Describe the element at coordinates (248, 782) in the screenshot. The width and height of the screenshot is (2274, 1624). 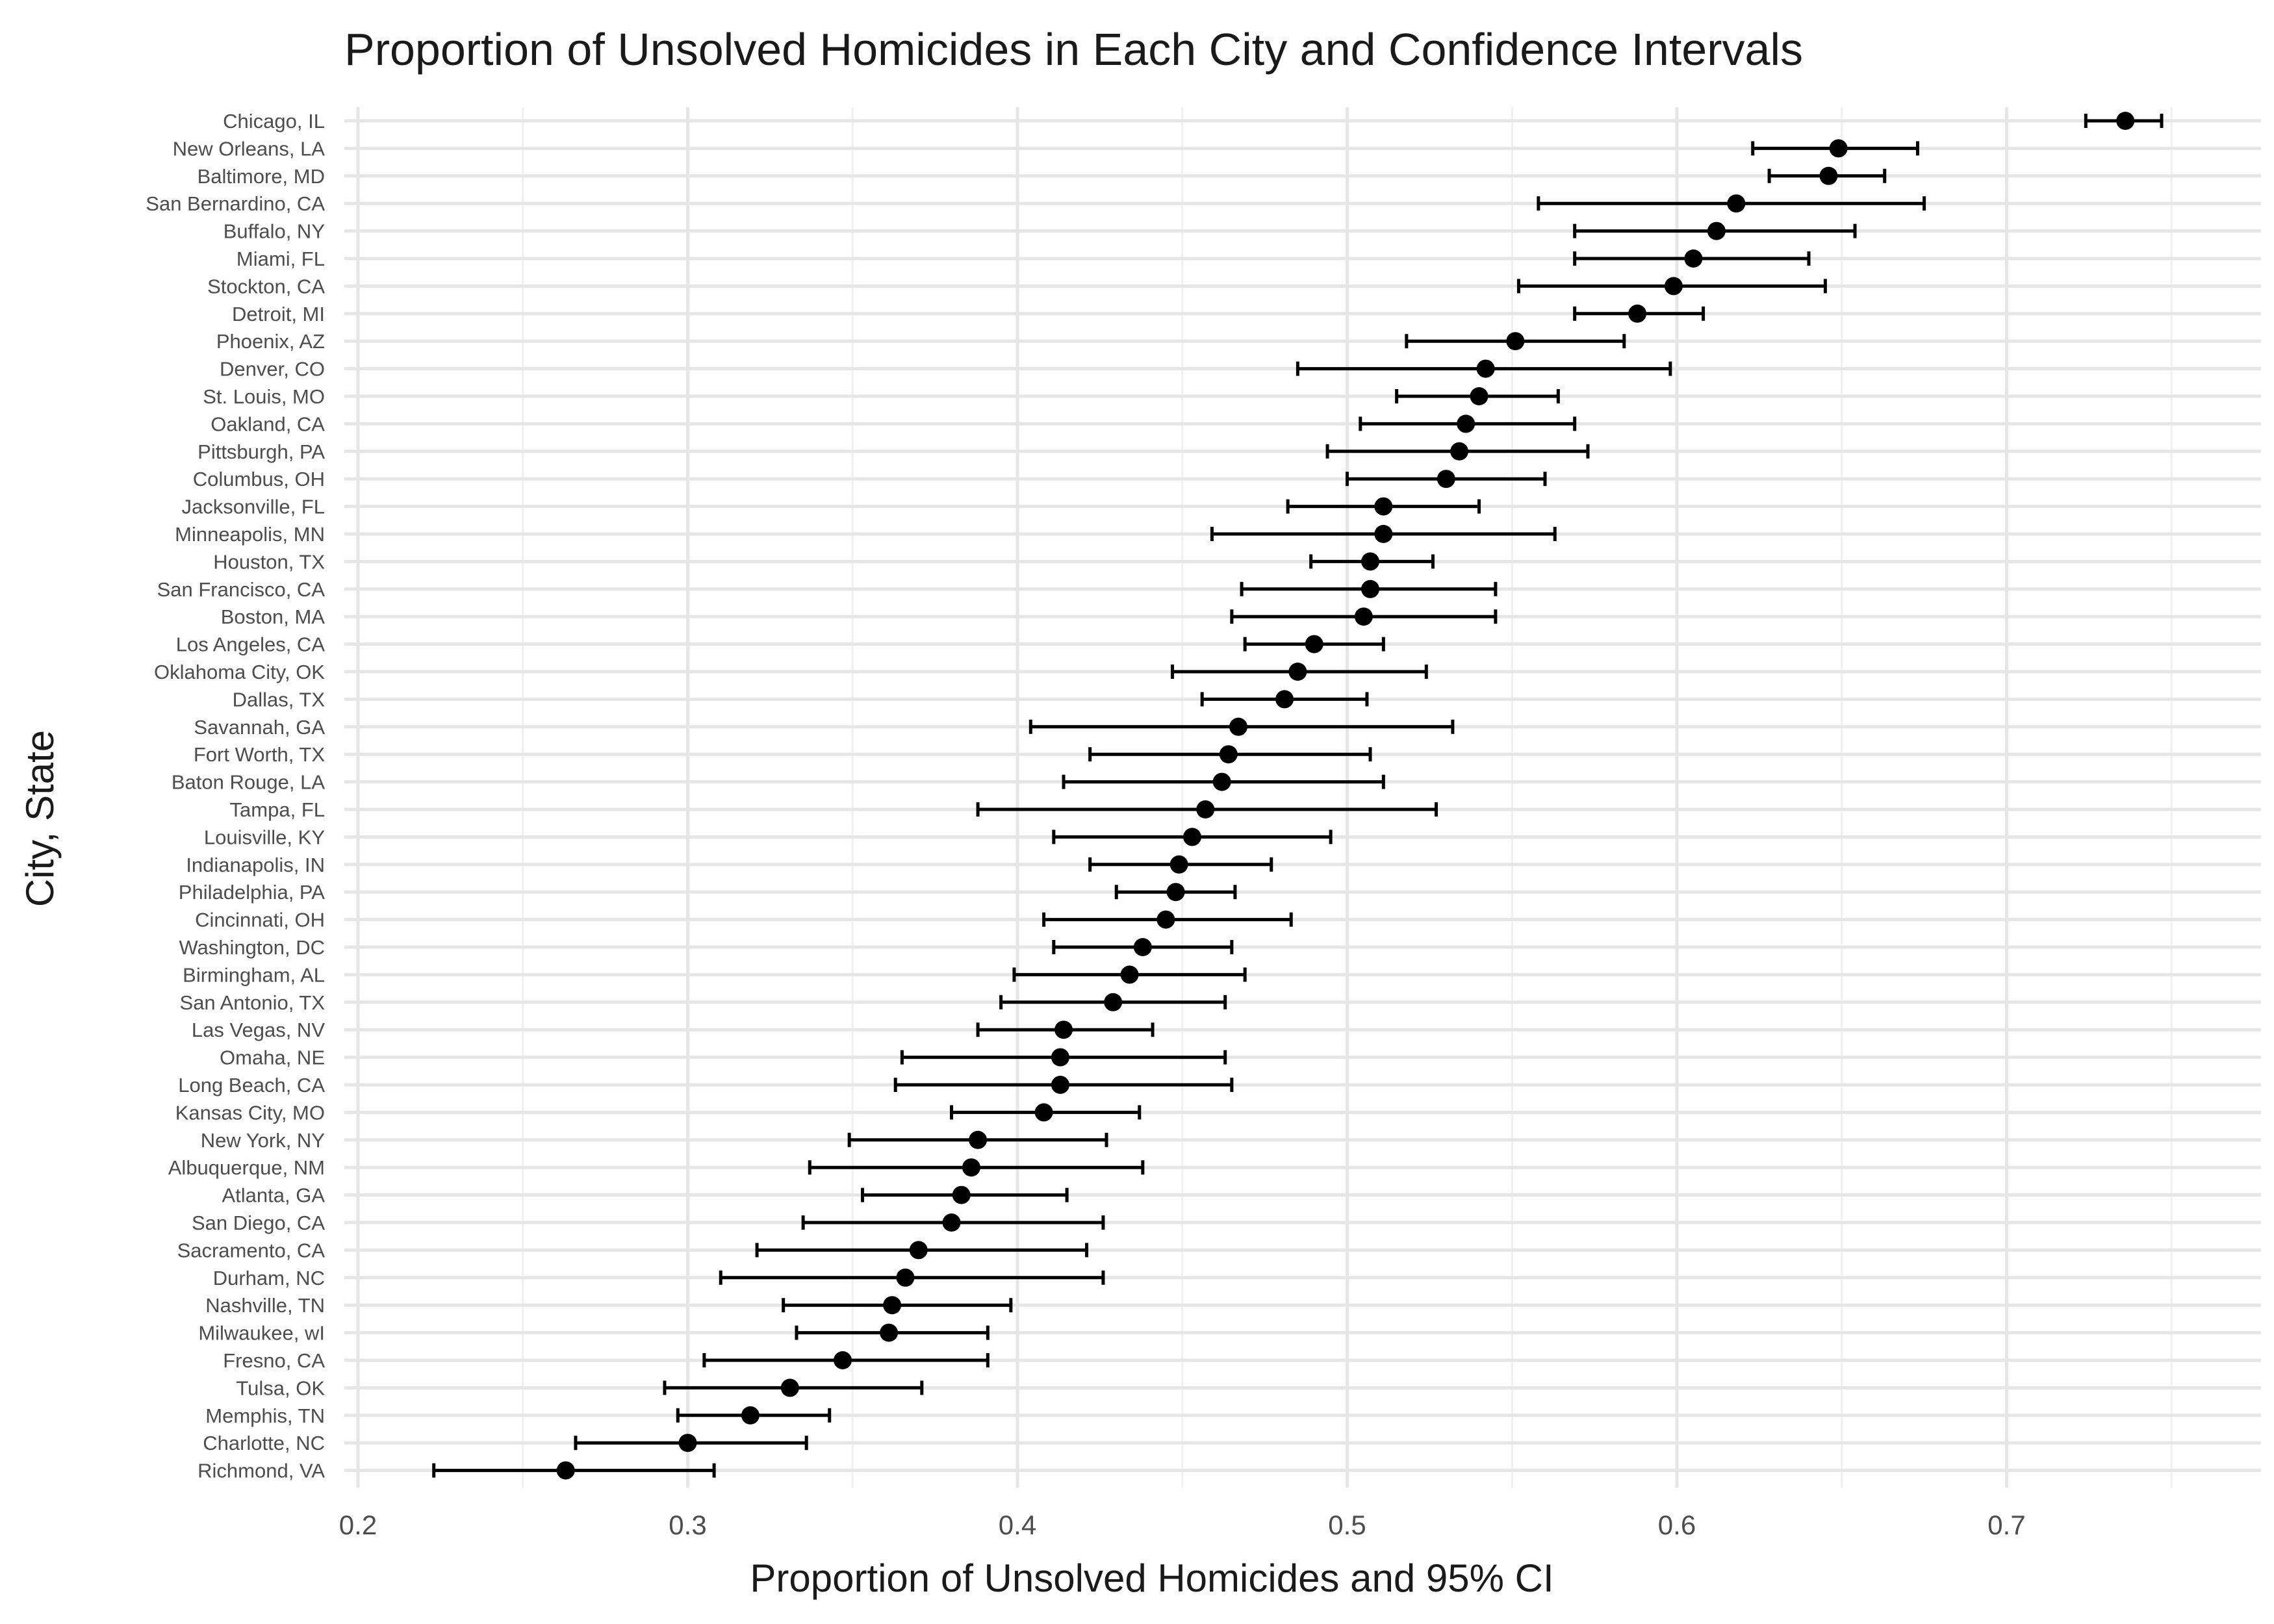
I see `y-tick-label: Baton Rouge, LA` at that location.